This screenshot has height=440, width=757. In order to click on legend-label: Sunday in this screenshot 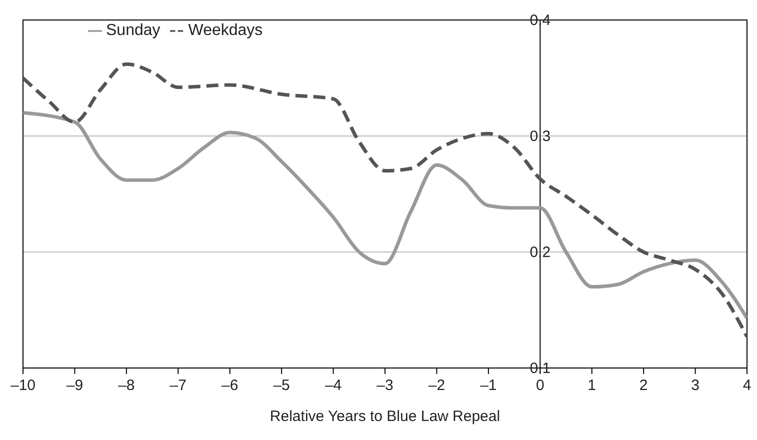, I will do `click(133, 30)`.